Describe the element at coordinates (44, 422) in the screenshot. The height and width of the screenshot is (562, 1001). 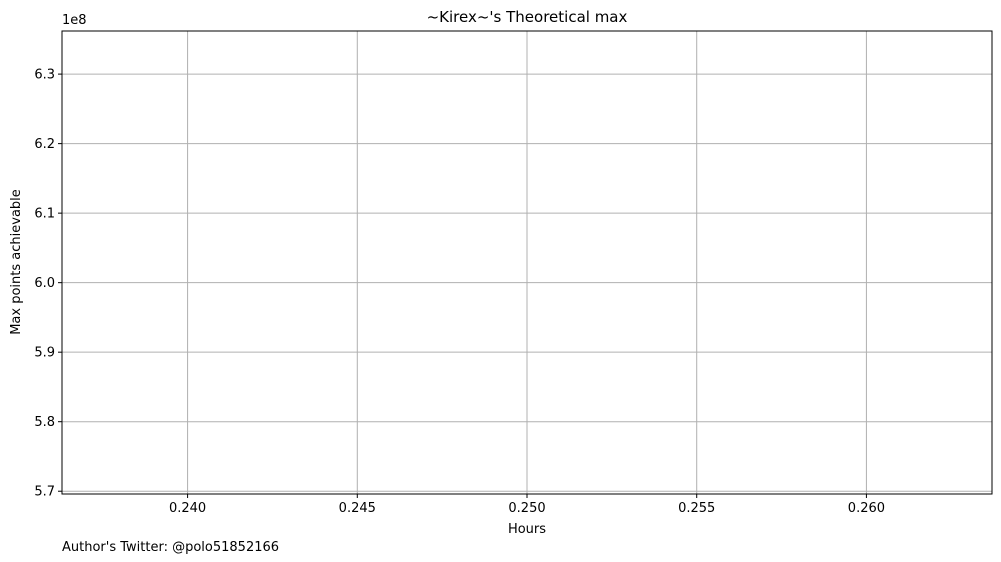
I see `y-tick-label: 5.8` at that location.